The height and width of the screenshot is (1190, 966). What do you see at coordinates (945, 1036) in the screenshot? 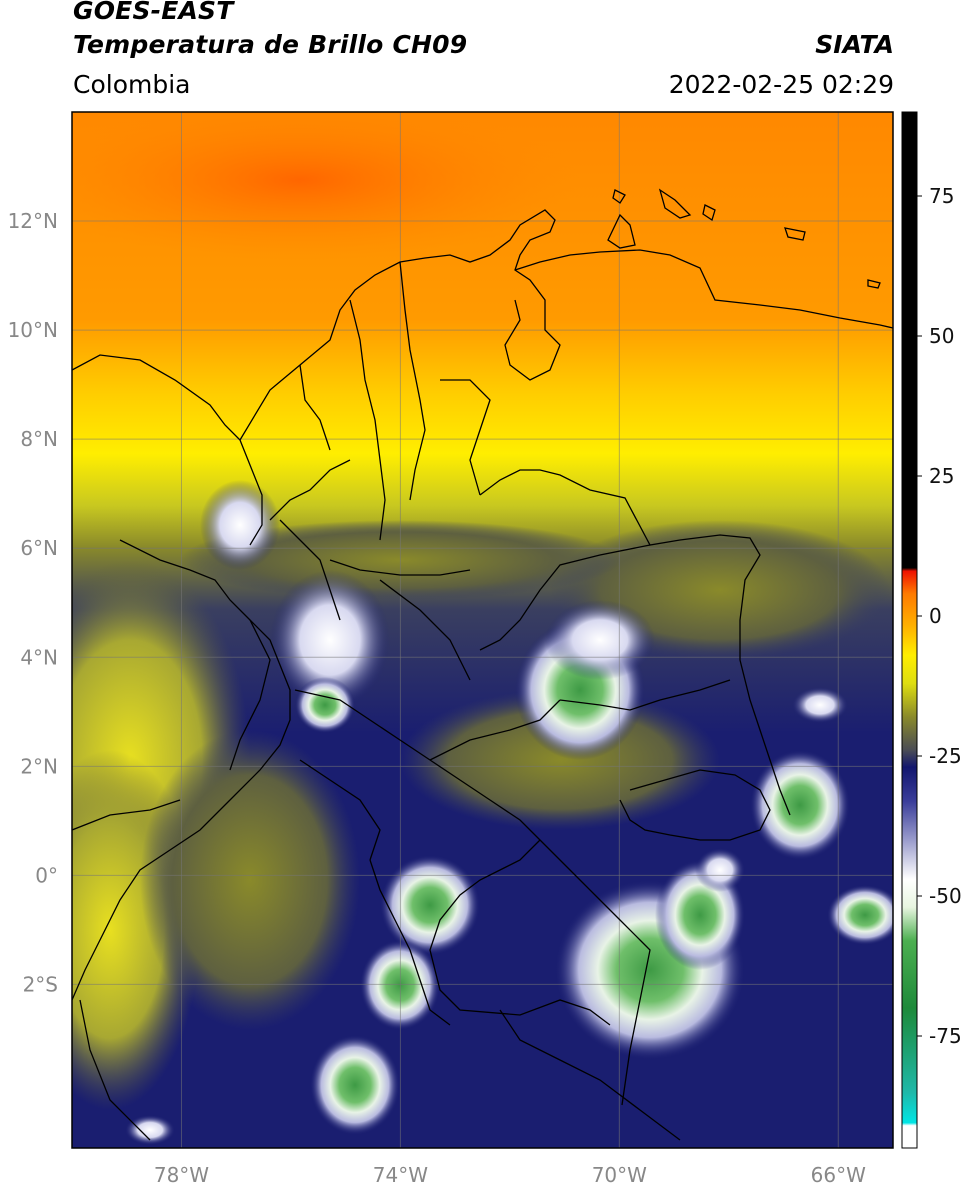
I see `colorbar-tick-label: -75` at bounding box center [945, 1036].